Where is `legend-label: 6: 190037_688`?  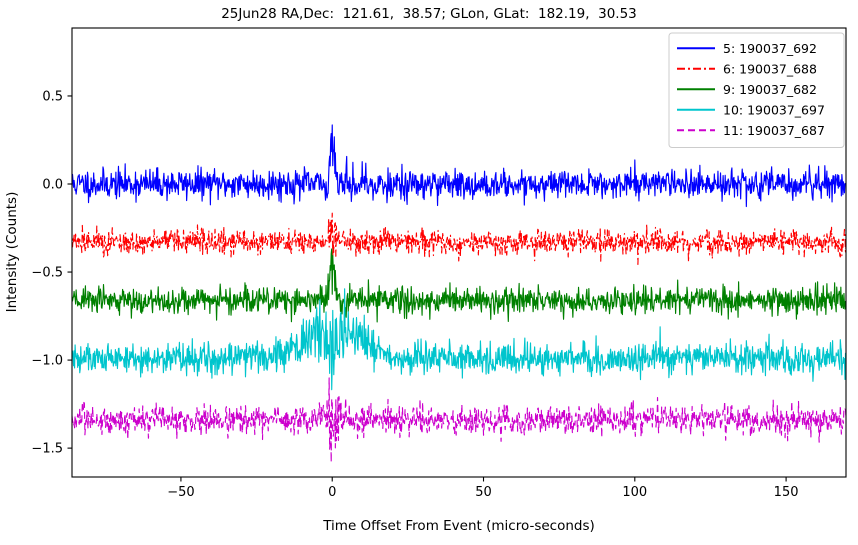
legend-label: 6: 190037_688 is located at coordinates (770, 68).